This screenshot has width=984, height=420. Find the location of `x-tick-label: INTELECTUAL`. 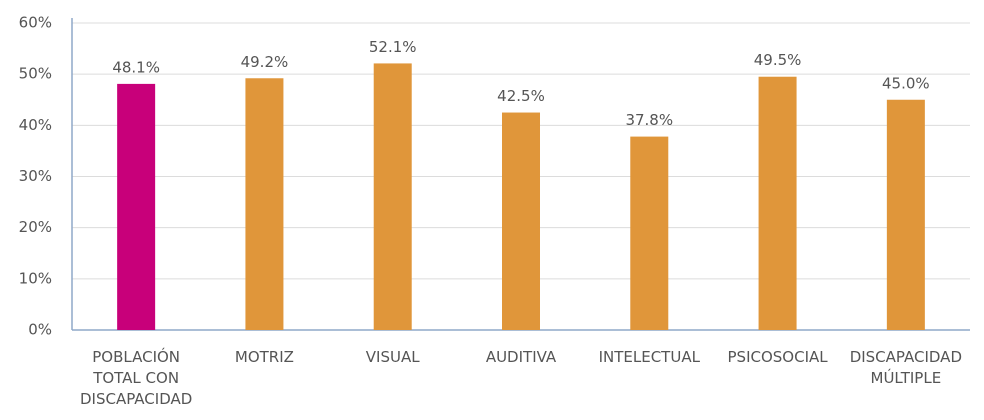

x-tick-label: INTELECTUAL is located at coordinates (649, 357).